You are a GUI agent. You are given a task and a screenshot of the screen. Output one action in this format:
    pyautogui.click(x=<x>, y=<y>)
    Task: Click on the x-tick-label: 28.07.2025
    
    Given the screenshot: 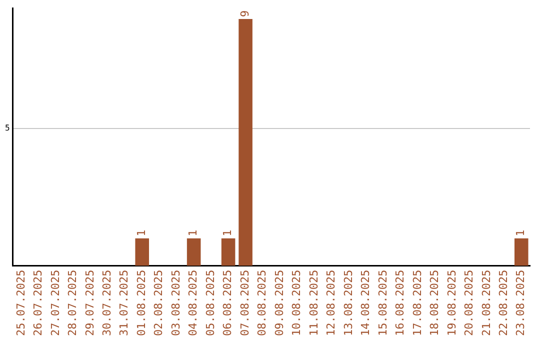 What is the action you would take?
    pyautogui.click(x=73, y=303)
    